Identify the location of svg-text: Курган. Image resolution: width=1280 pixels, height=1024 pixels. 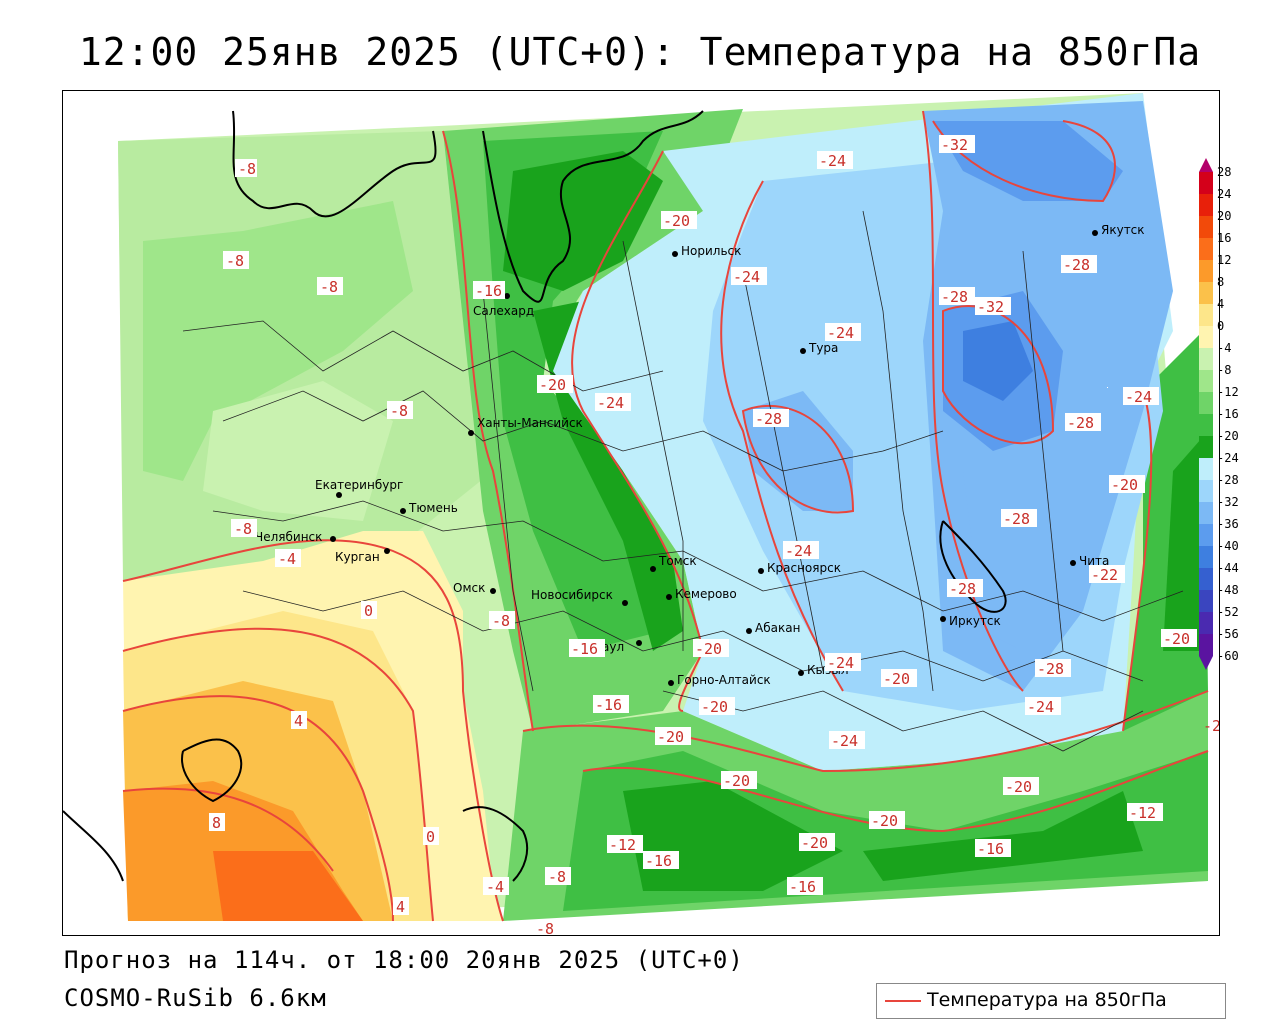
(357, 557).